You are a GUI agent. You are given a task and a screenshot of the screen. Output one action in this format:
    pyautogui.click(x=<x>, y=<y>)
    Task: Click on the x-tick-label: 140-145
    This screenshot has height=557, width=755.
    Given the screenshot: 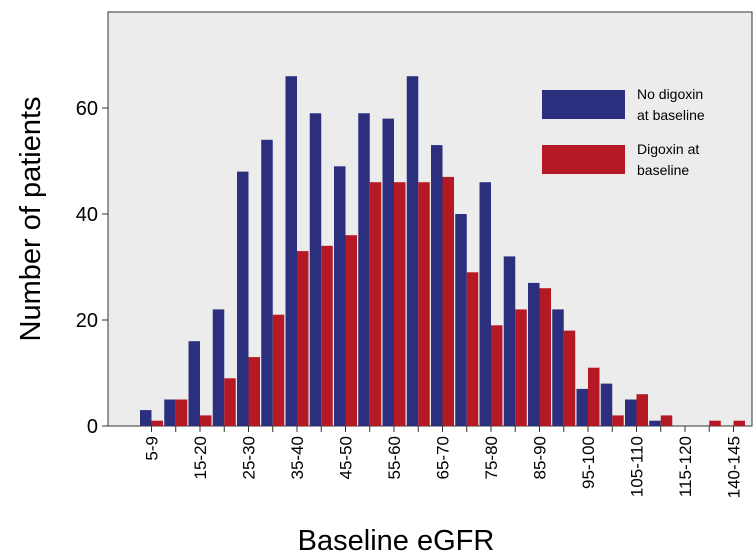 What is the action you would take?
    pyautogui.click(x=734, y=467)
    